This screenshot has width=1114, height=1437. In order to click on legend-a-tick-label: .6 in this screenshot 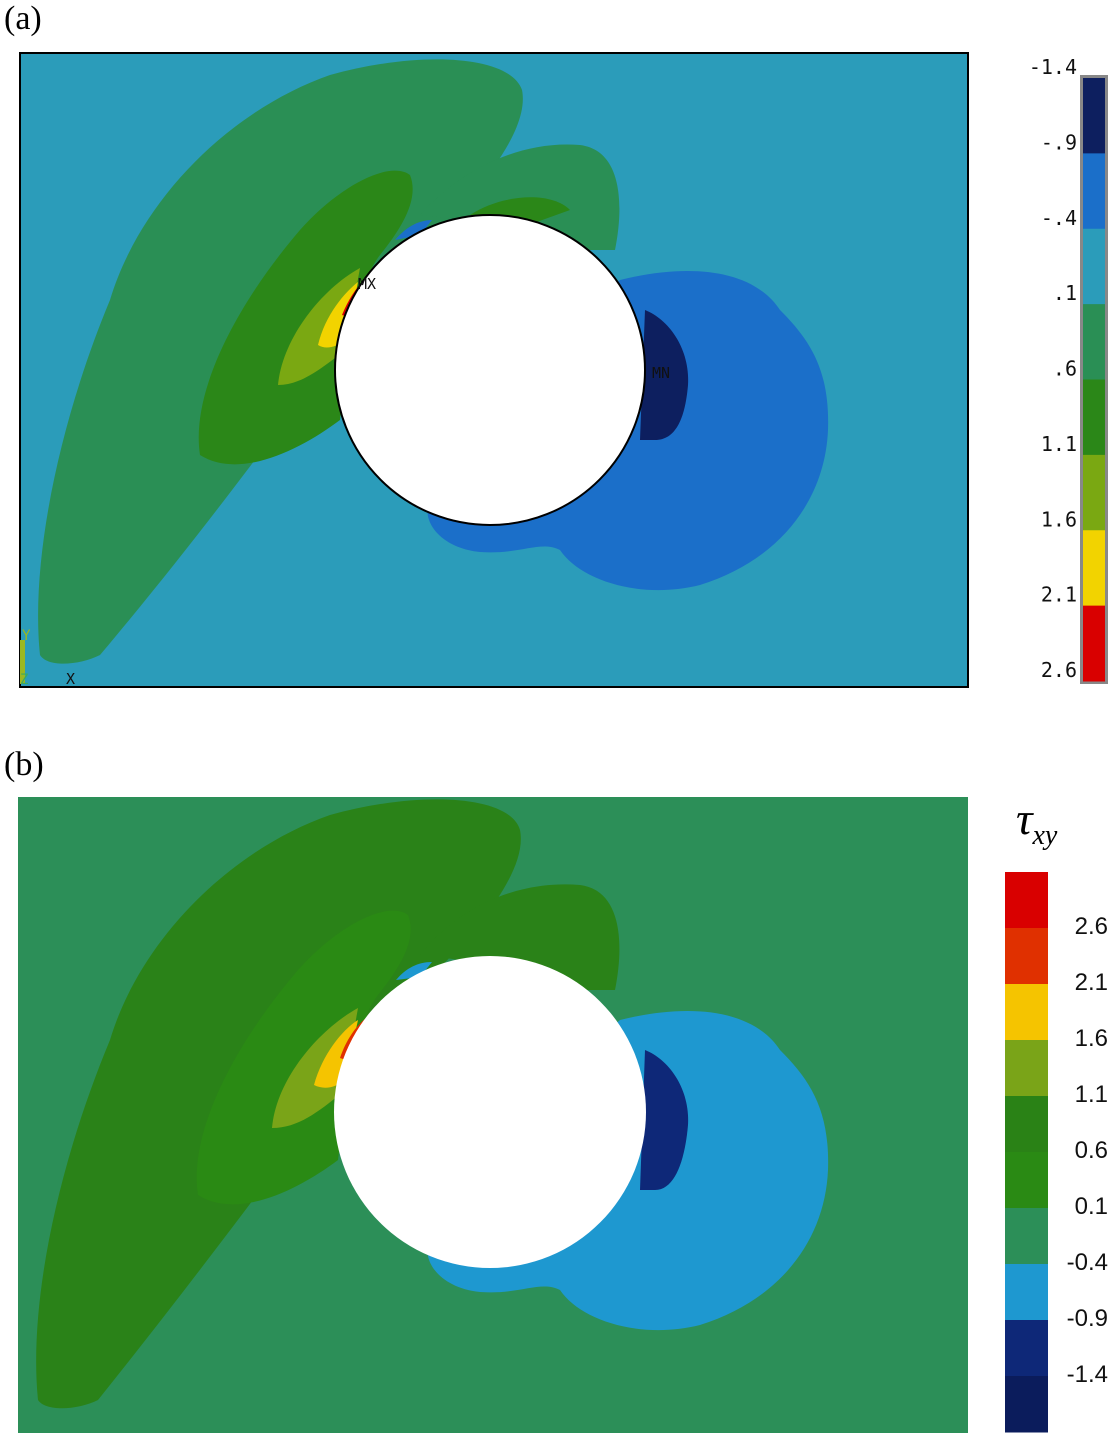, I will do `click(1065, 369)`.